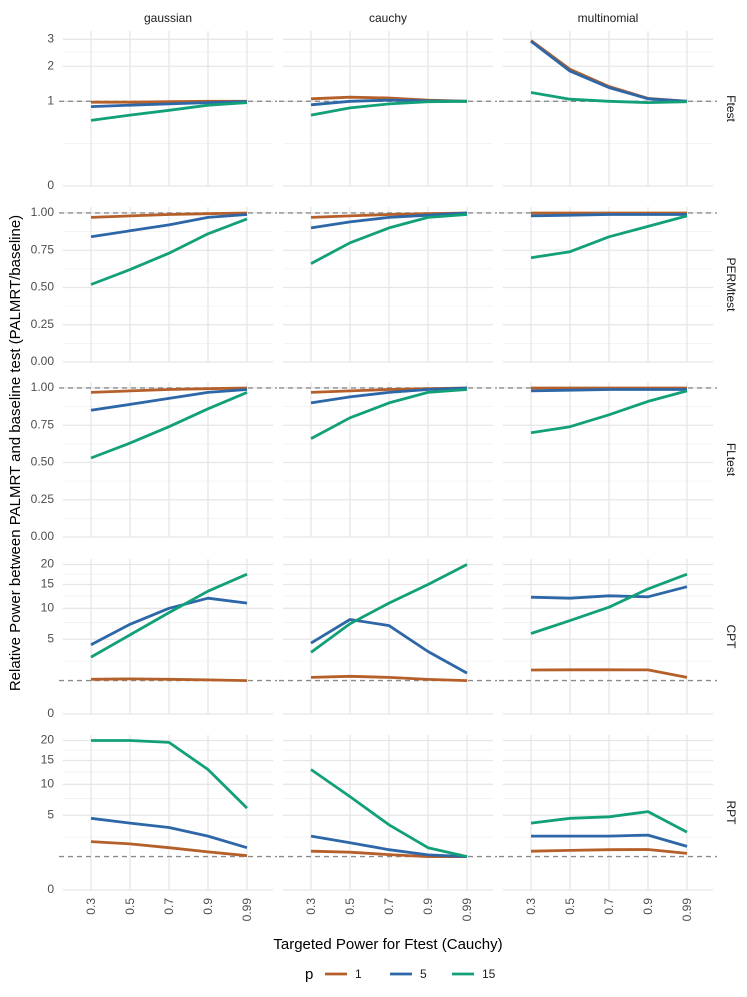 The image size is (747, 997). I want to click on panel-multinomial-permtest, so click(608, 285).